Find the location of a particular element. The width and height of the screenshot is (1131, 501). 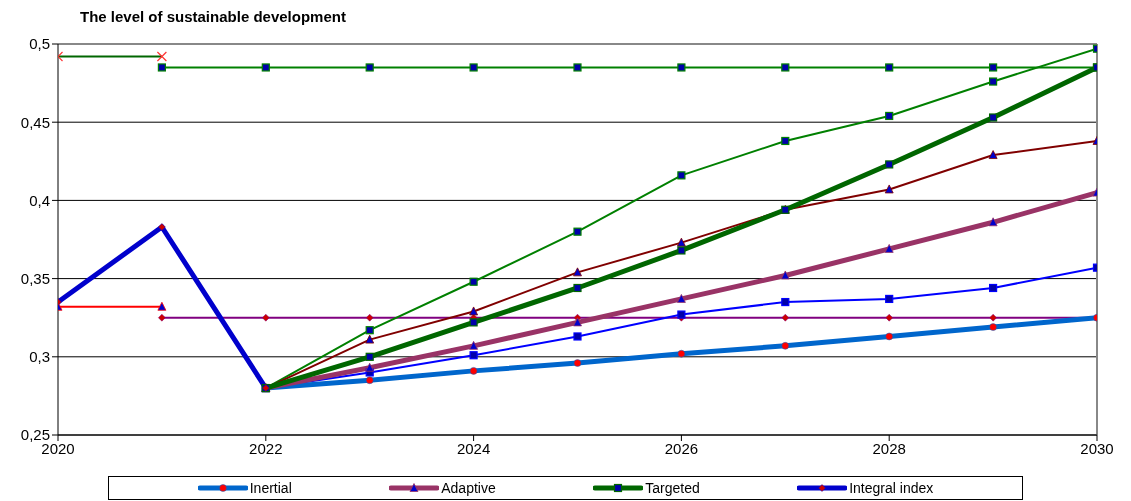

x-tick-label: 2026 is located at coordinates (681, 448).